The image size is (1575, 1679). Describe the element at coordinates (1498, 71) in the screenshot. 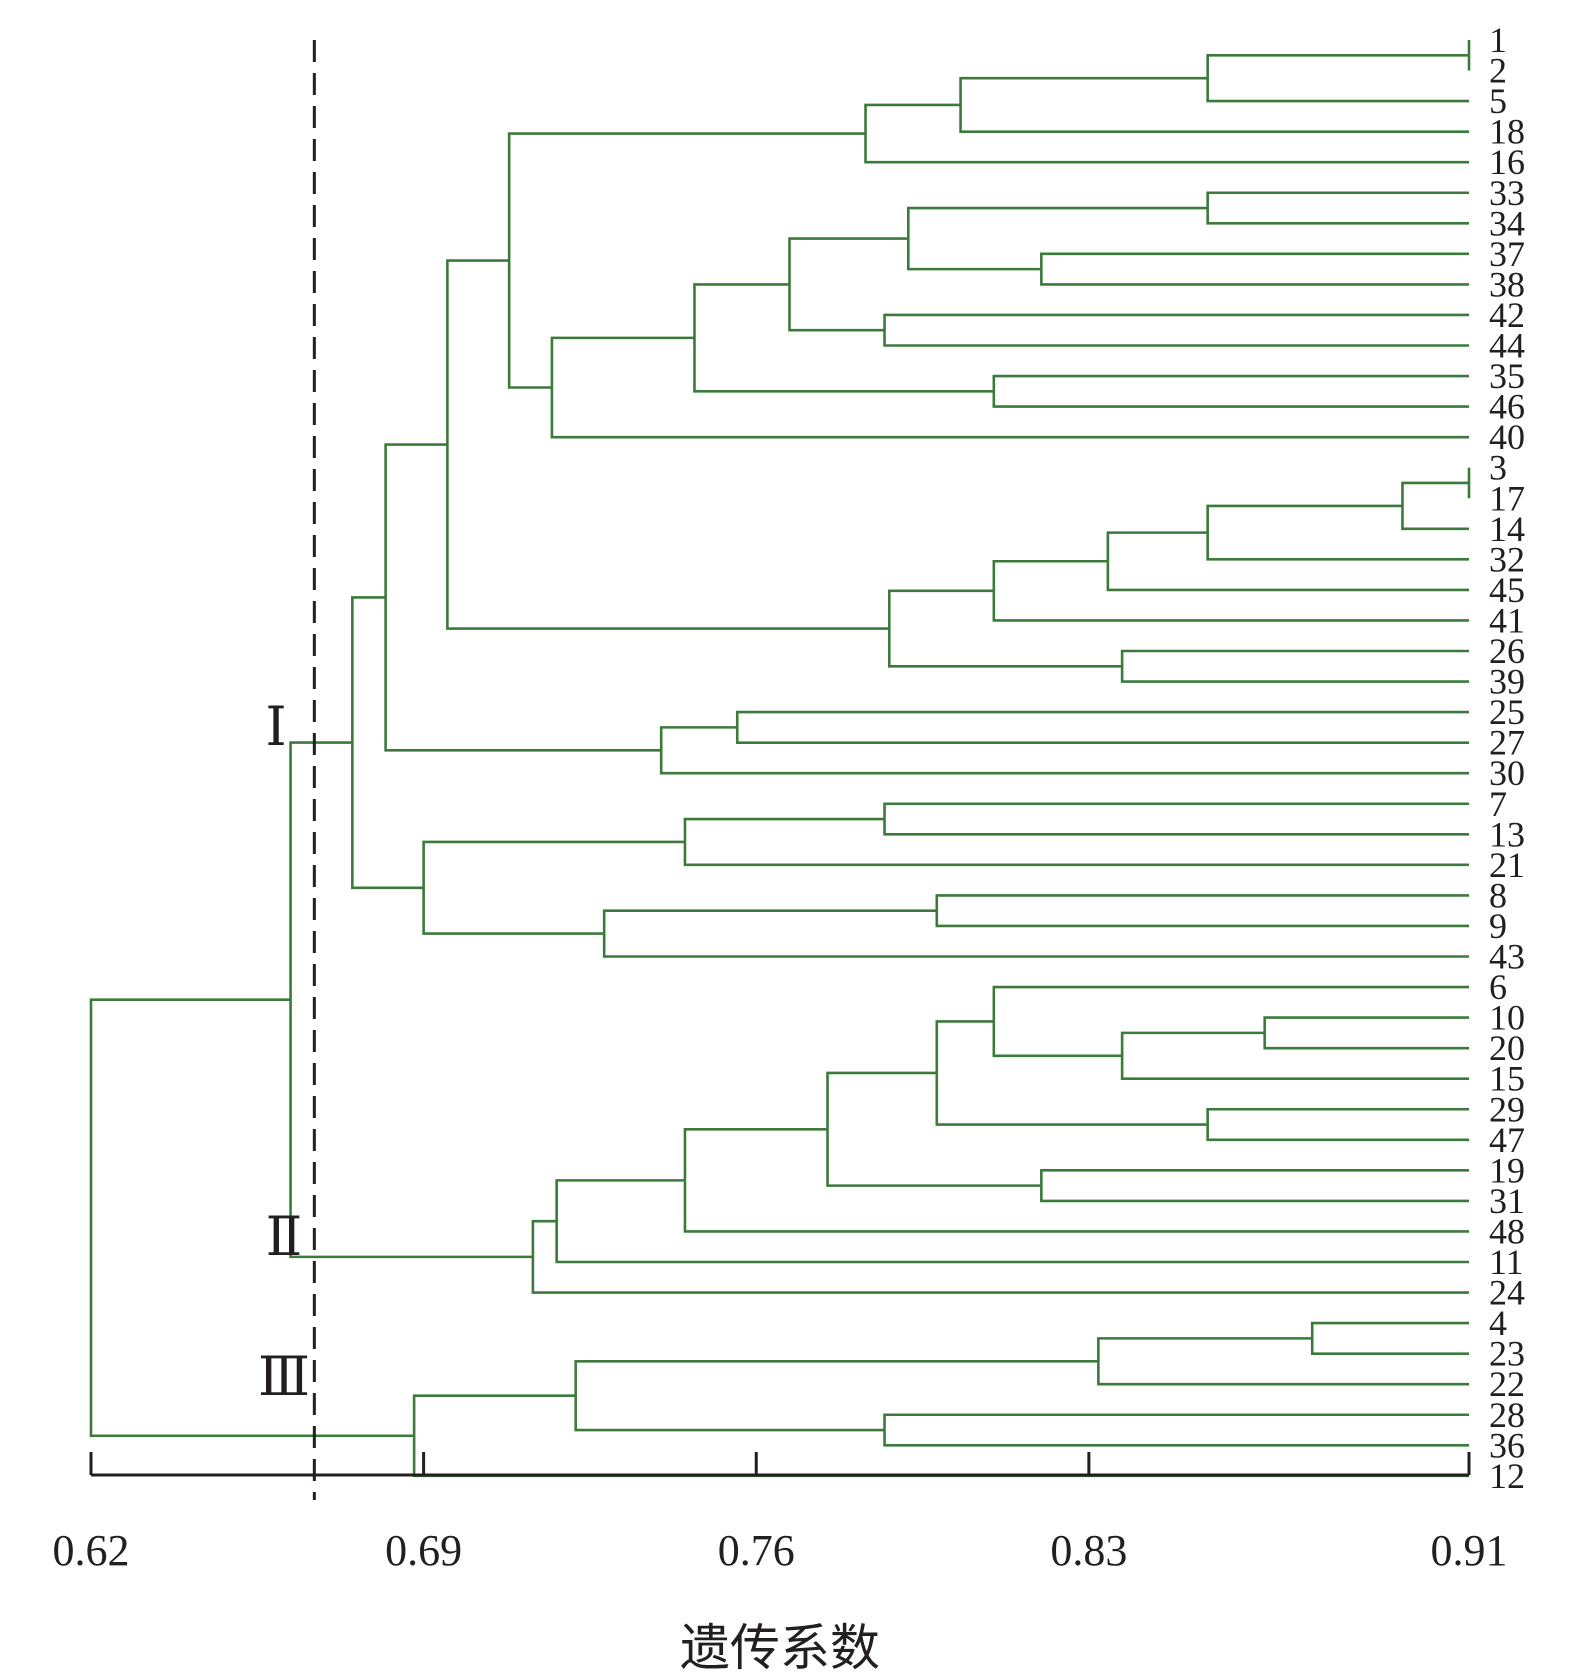

I see `leaf-label: 2` at that location.